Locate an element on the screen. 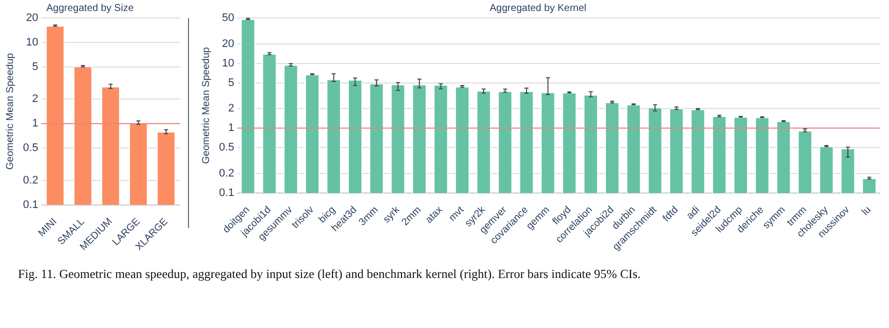 This screenshot has height=328, width=889. x-tick-label: mvt is located at coordinates (456, 214).